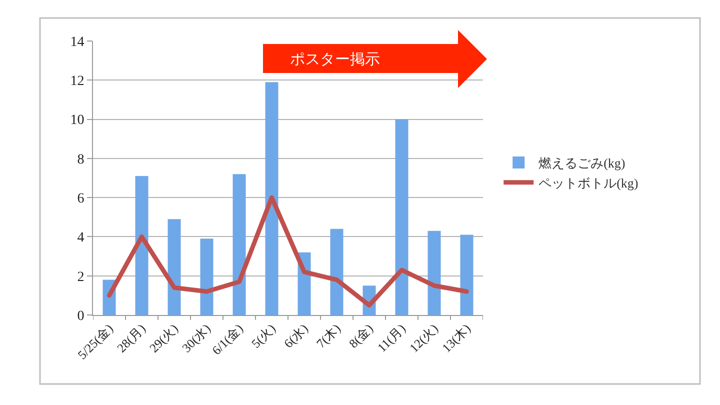 This screenshot has width=720, height=405. I want to click on x-tick-label: 13(木), so click(456, 338).